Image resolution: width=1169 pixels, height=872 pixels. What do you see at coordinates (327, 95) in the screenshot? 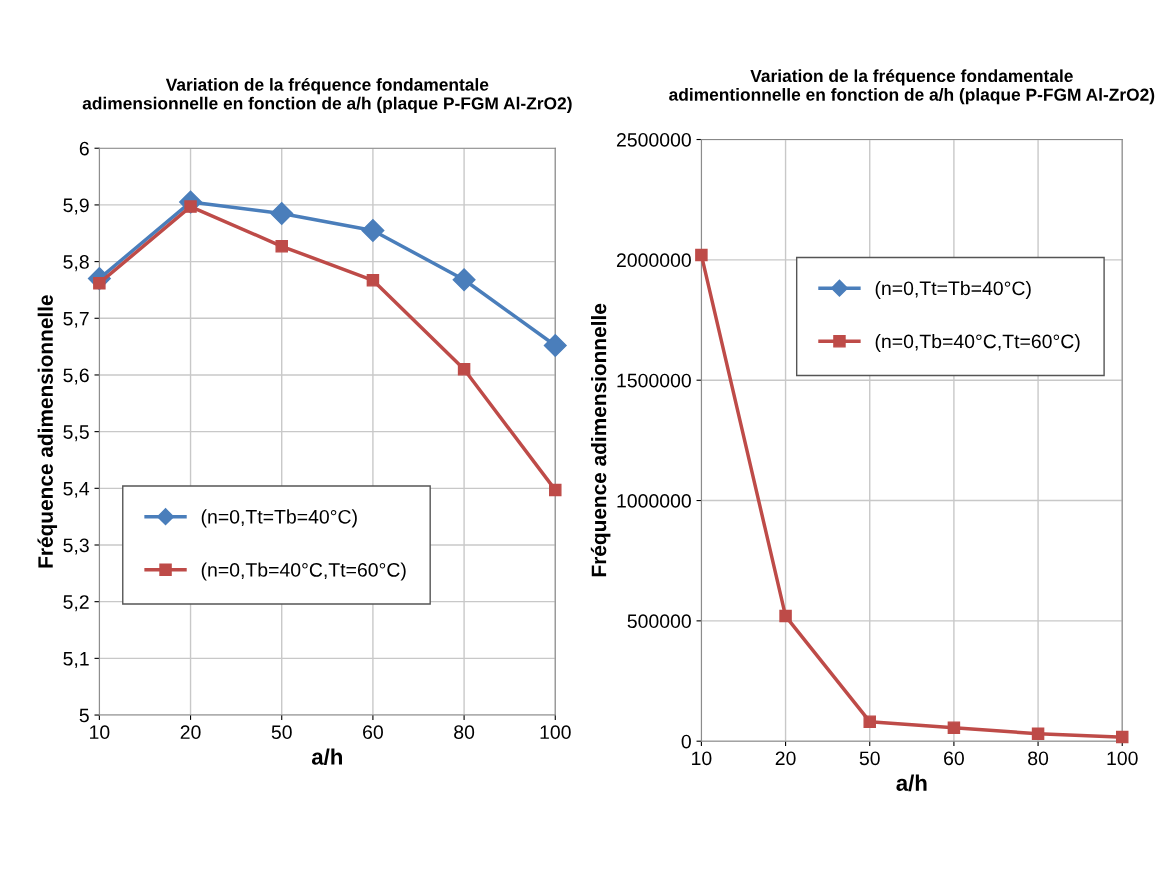
I see `chart-title: Variation de la fréquence fondamentale adimensionnelle en fonction de a/h (plaque P-FGM Al-ZrO2)` at bounding box center [327, 95].